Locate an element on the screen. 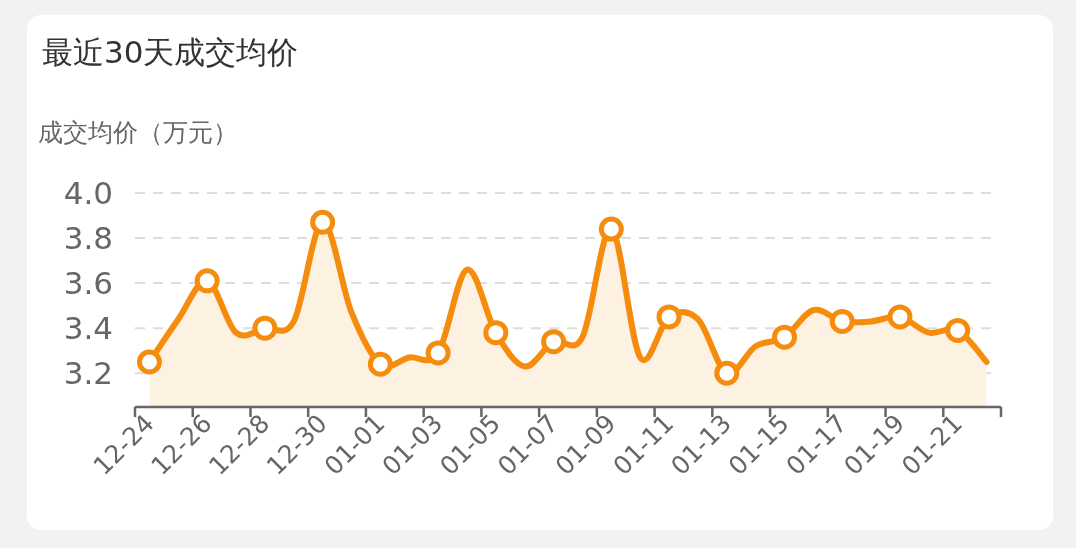  y-tick-label: 3.4 is located at coordinates (88, 328).